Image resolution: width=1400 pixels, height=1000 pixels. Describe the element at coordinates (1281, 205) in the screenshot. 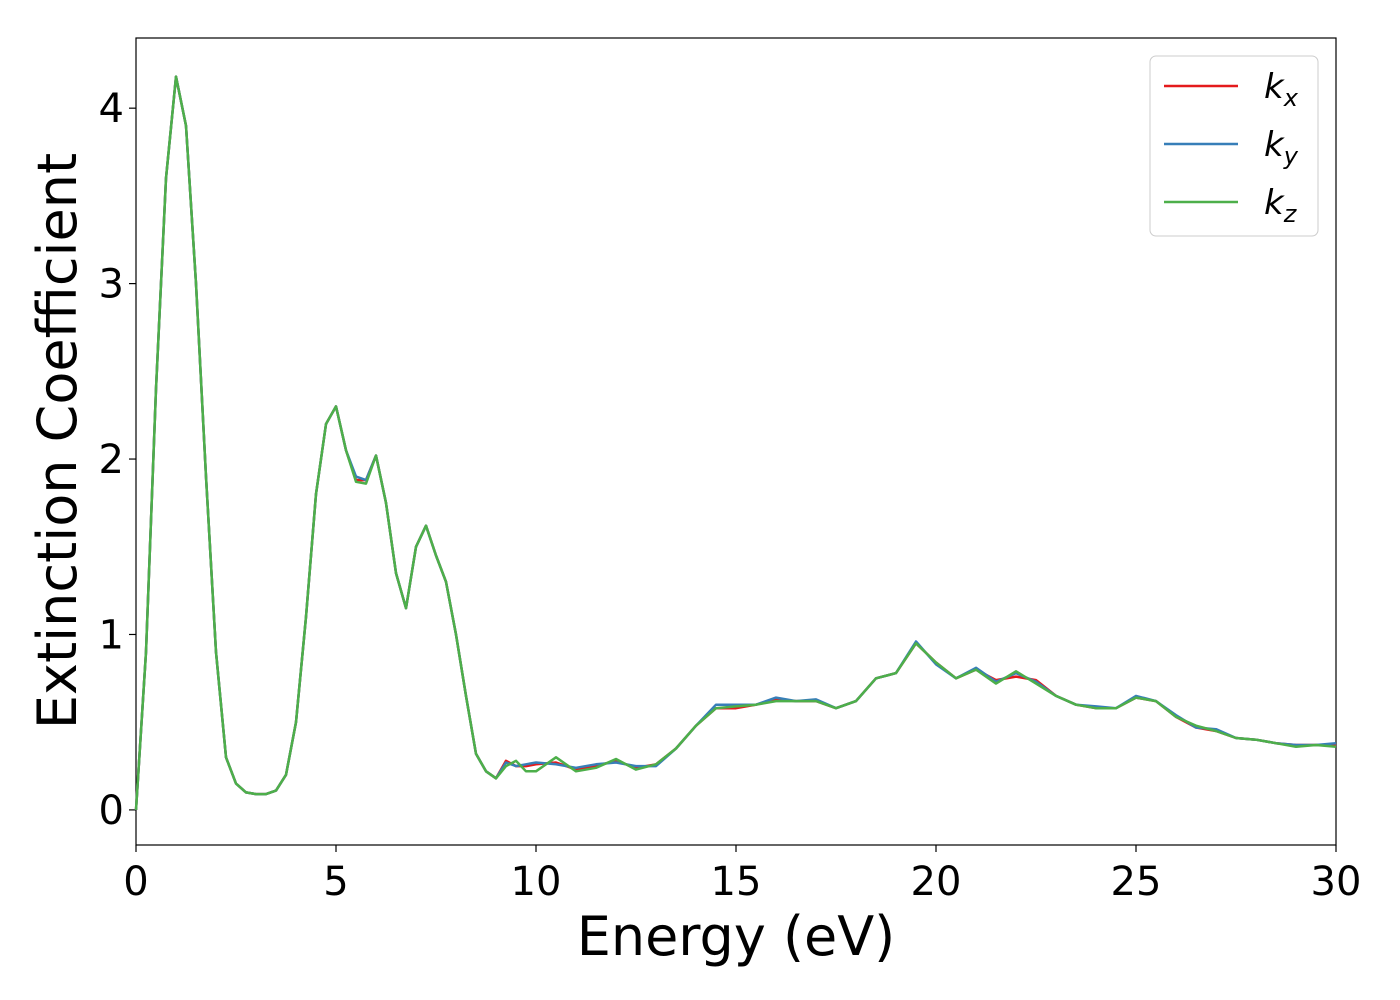

I see `legend-label: kz` at that location.